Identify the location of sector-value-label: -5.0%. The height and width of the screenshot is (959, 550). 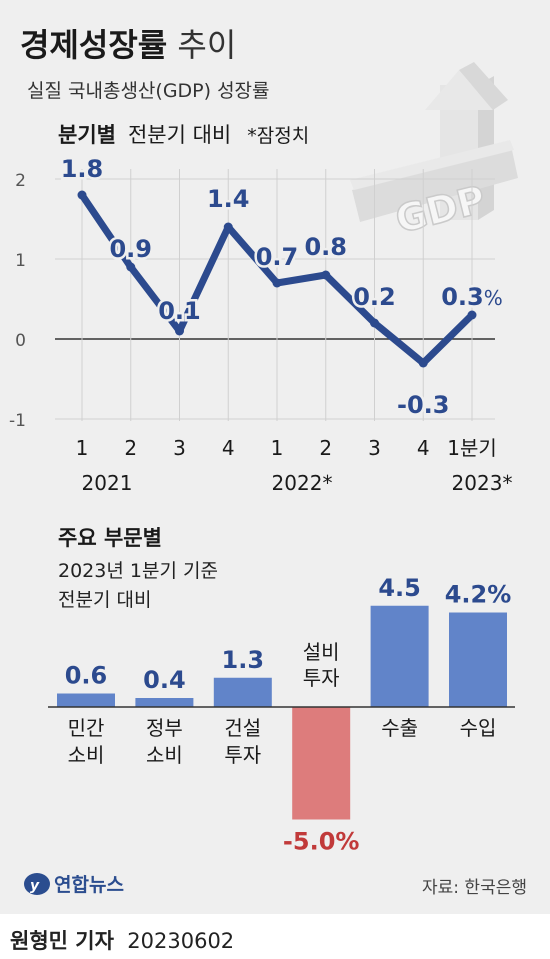
(321, 842).